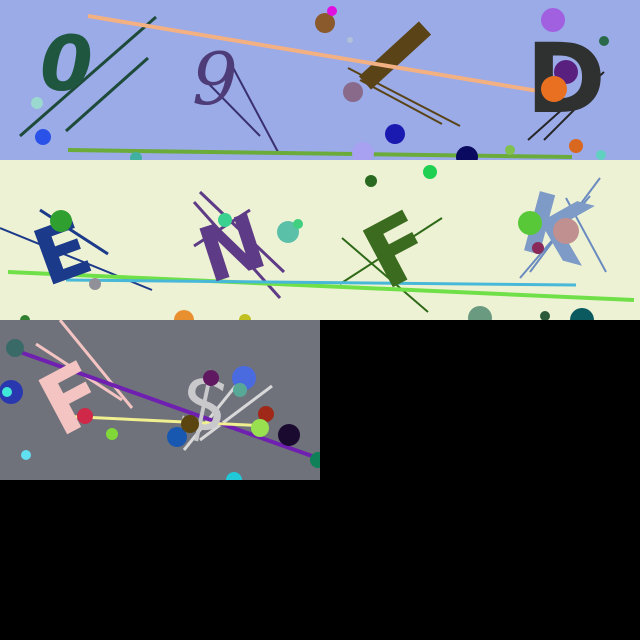 Image resolution: width=640 pixels, height=640 pixels. I want to click on glyph-n: N, so click(232, 248).